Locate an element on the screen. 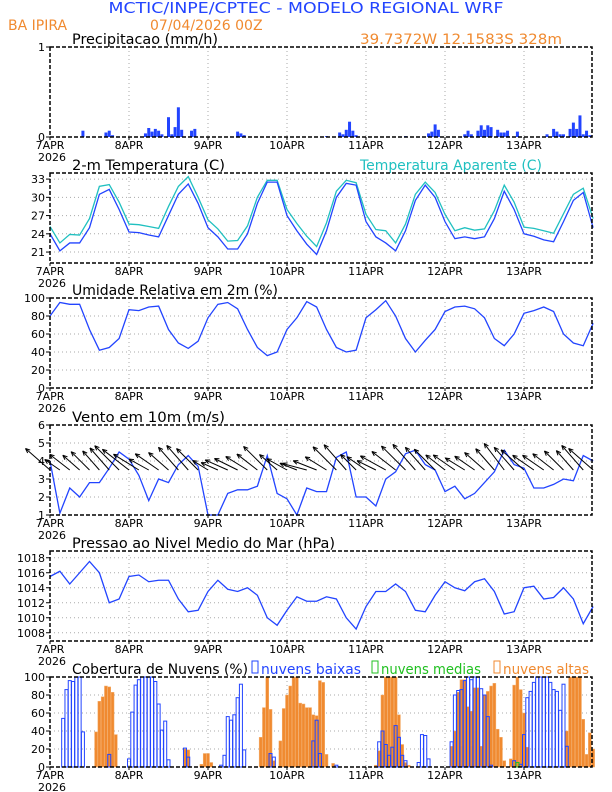 The image size is (612, 792). y-tick-label: 20 is located at coordinates (38, 370).